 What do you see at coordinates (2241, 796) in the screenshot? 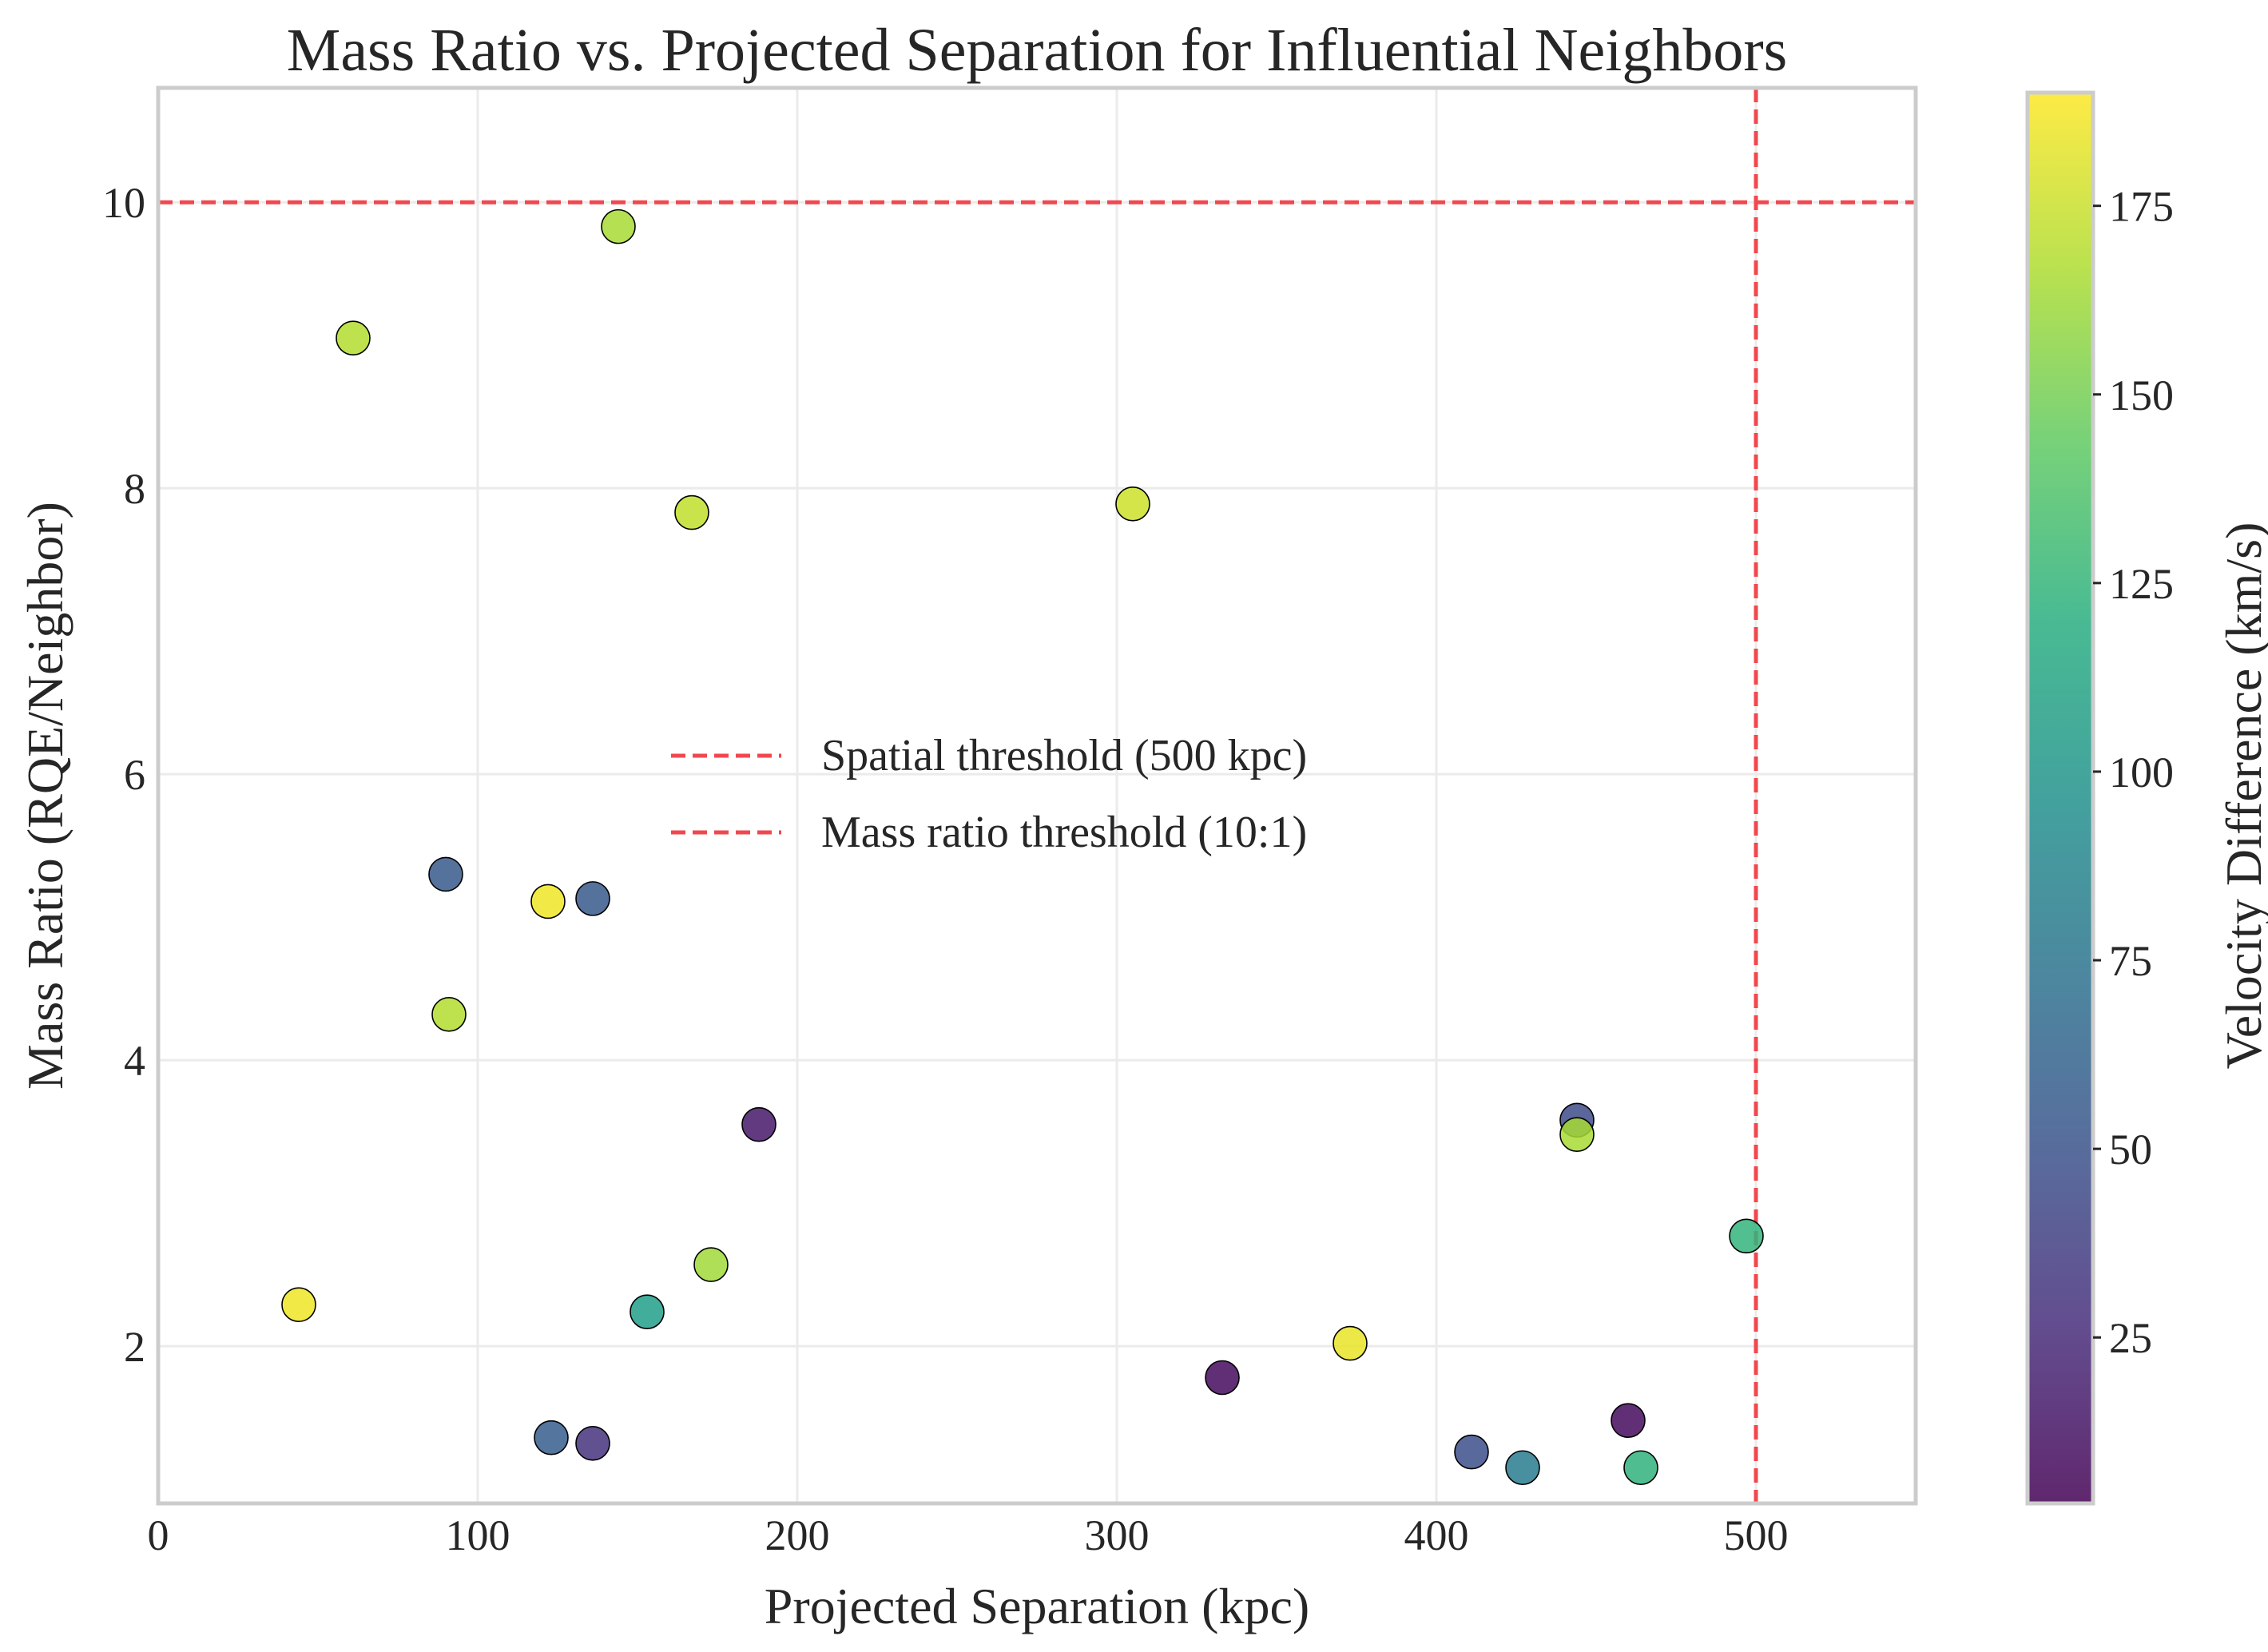
I see `colorbar-label: Velocity Difference (km/s)` at bounding box center [2241, 796].